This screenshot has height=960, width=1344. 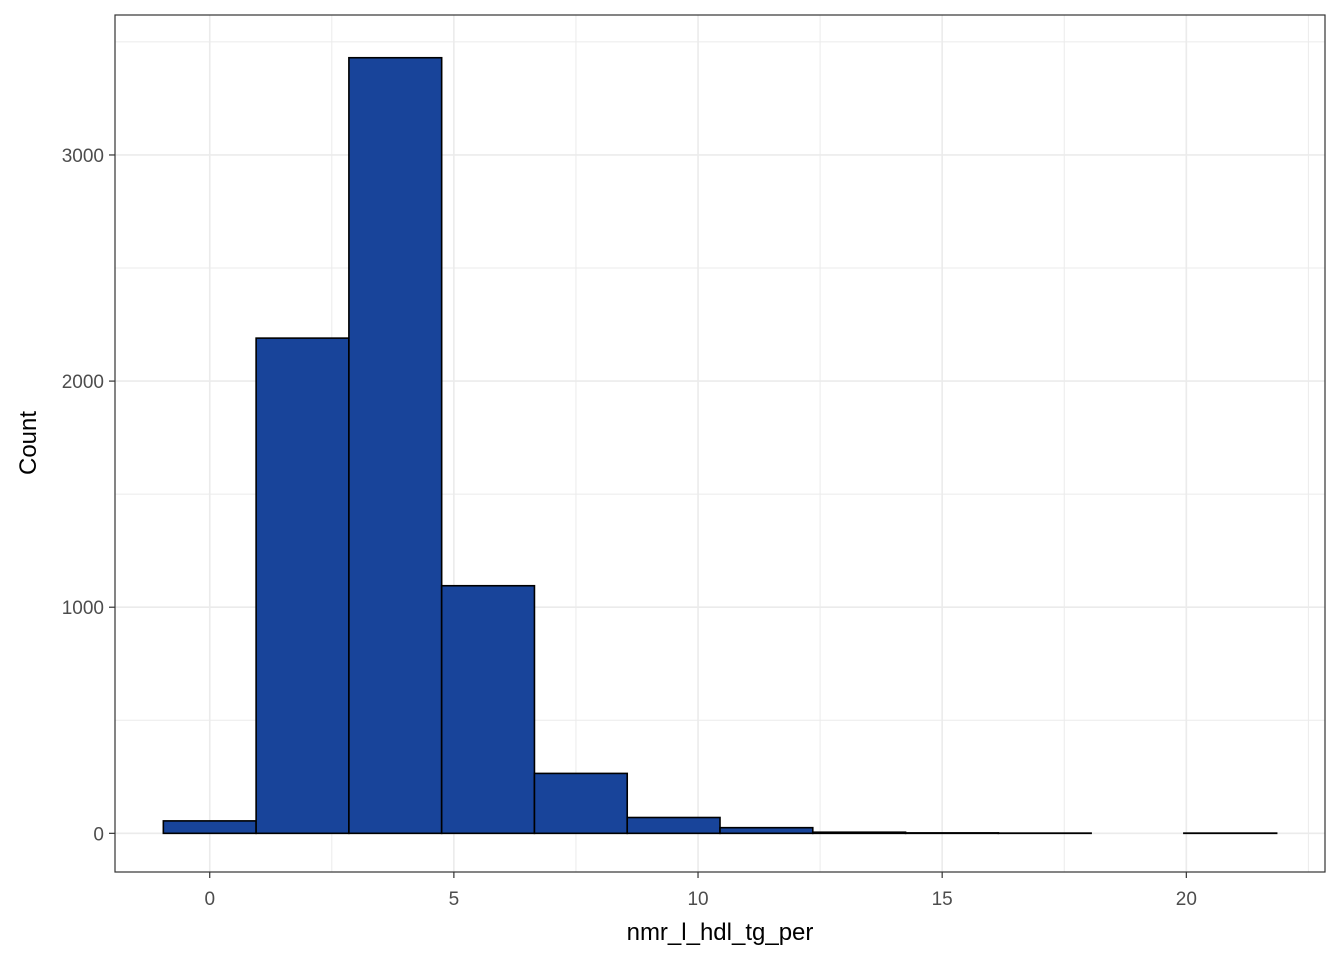 I want to click on y-axis: 0 1000 2000 3000, so click(x=88, y=495).